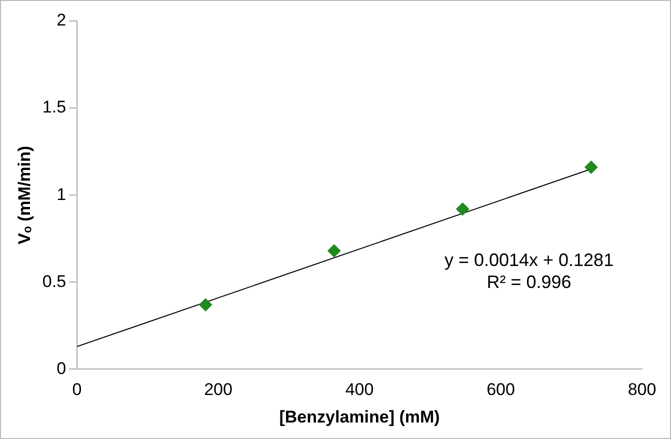  Describe the element at coordinates (61, 368) in the screenshot. I see `y-tick-label: 0` at that location.